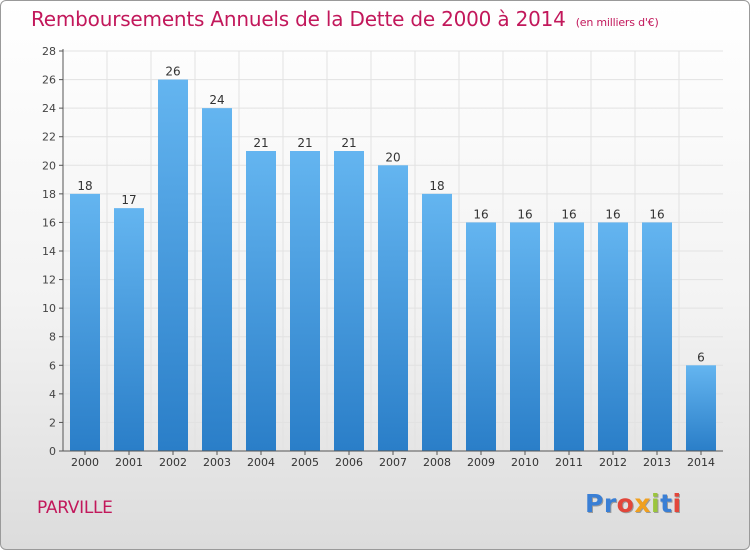  What do you see at coordinates (392, 157) in the screenshot?
I see `bar-value-label: 20` at bounding box center [392, 157].